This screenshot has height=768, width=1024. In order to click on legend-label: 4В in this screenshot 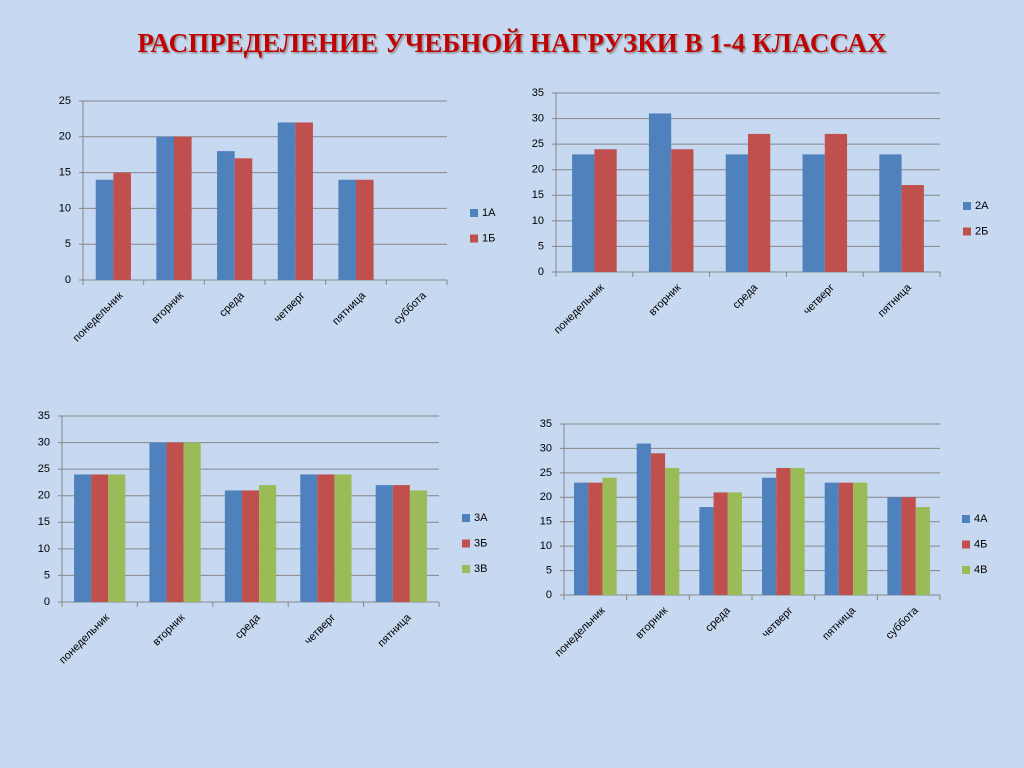, I will do `click(980, 570)`.